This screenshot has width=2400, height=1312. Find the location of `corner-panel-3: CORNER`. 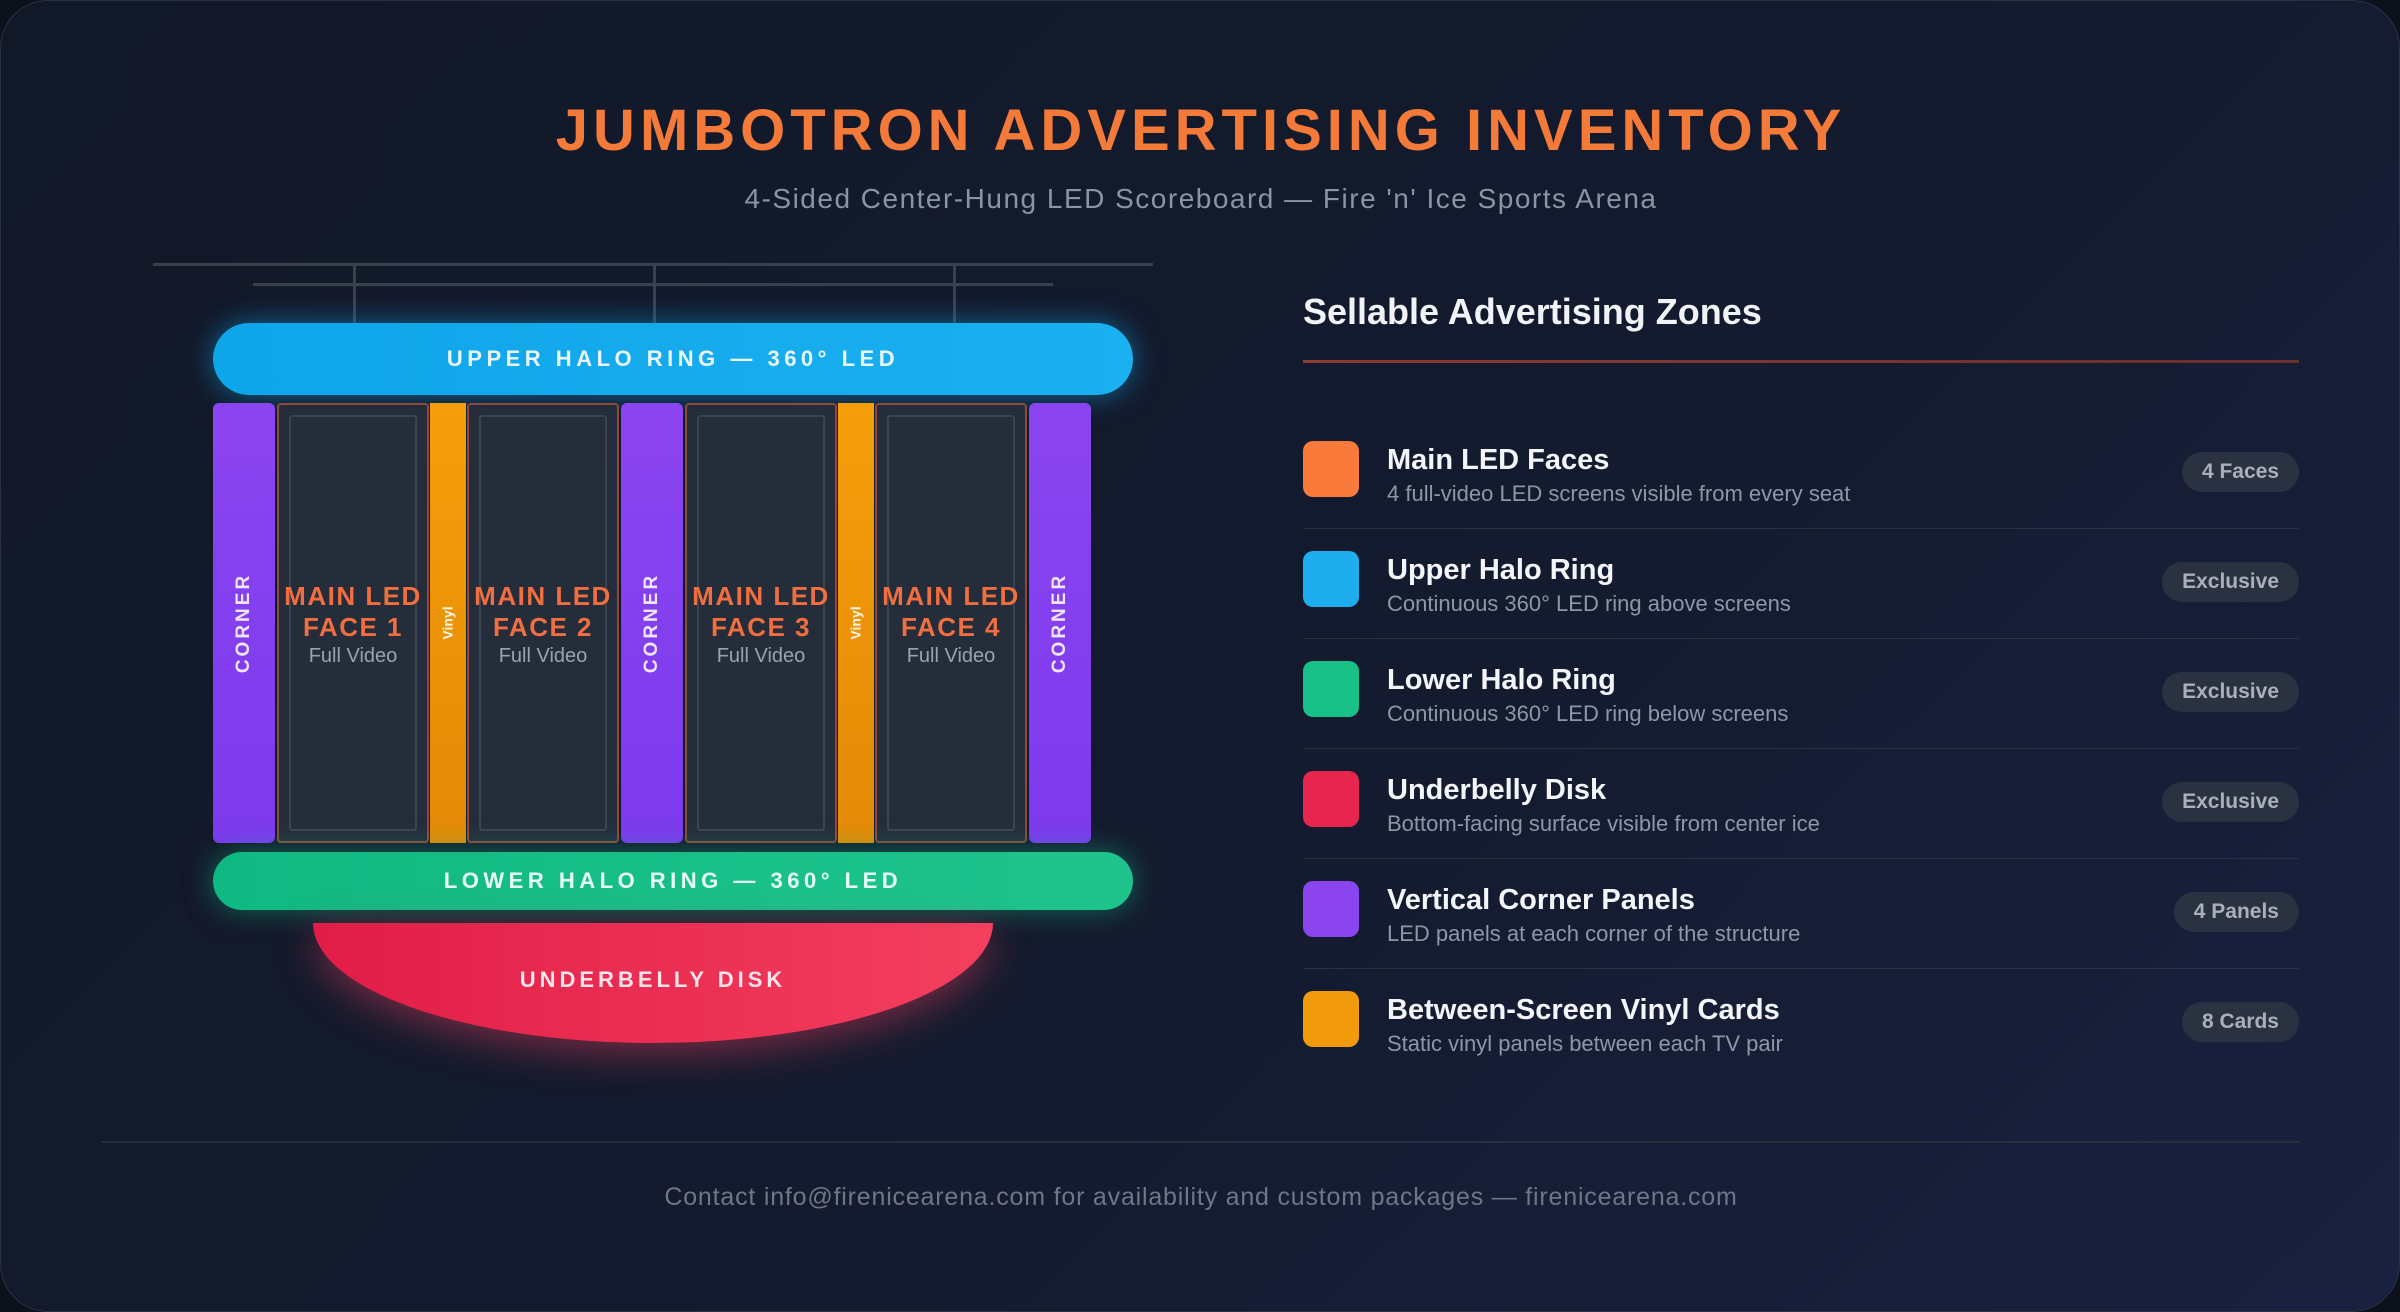

corner-panel-3: CORNER is located at coordinates (1060, 623).